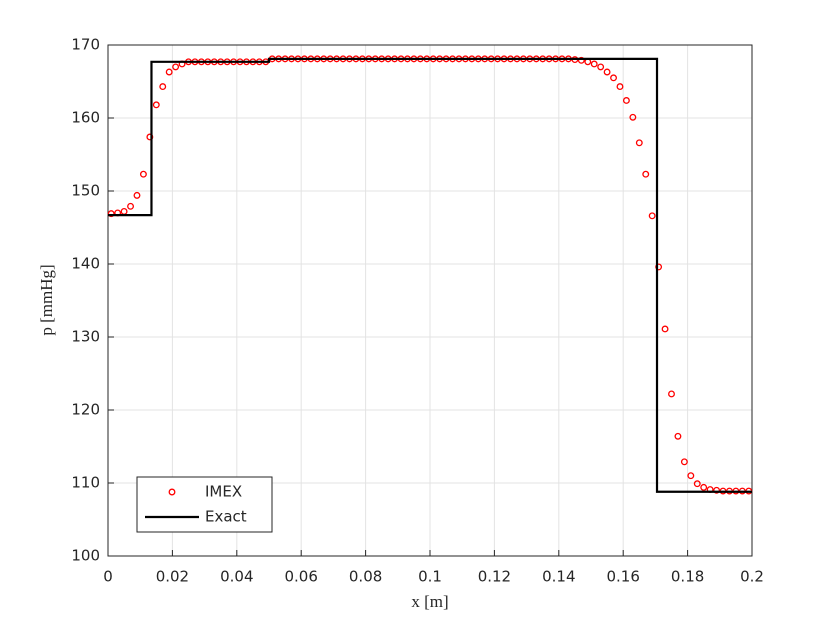 The width and height of the screenshot is (830, 627). What do you see at coordinates (85, 191) in the screenshot?
I see `y-tick-label: 150` at bounding box center [85, 191].